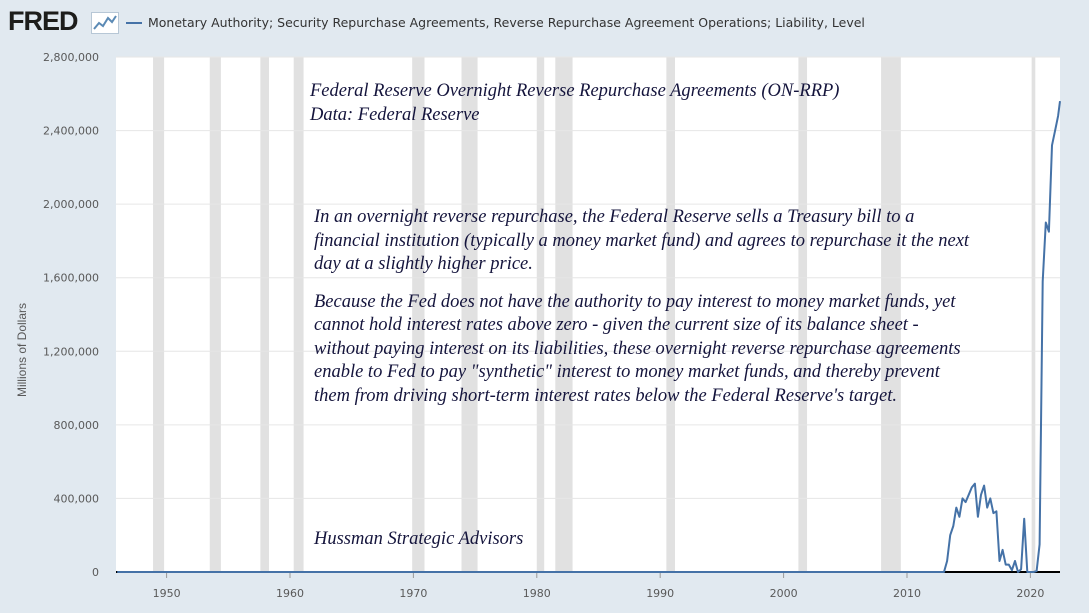 Image resolution: width=1089 pixels, height=613 pixels. What do you see at coordinates (134, 23) in the screenshot?
I see `legend-swatch` at bounding box center [134, 23].